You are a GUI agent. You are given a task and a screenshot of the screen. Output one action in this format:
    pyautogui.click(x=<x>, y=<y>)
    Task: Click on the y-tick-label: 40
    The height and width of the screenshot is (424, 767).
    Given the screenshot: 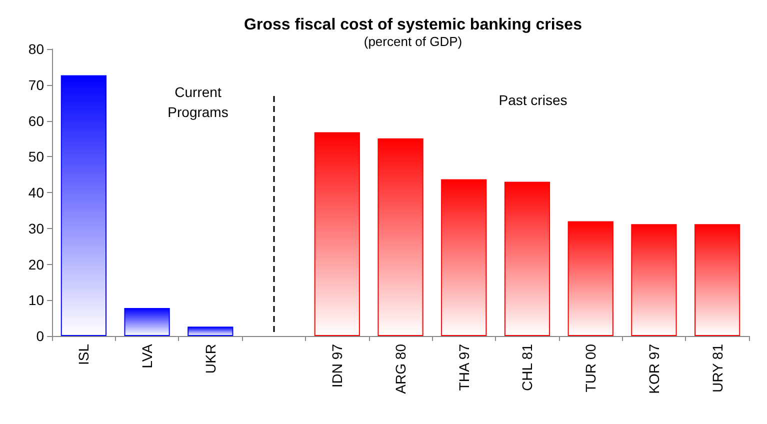 What is the action you would take?
    pyautogui.click(x=36, y=192)
    